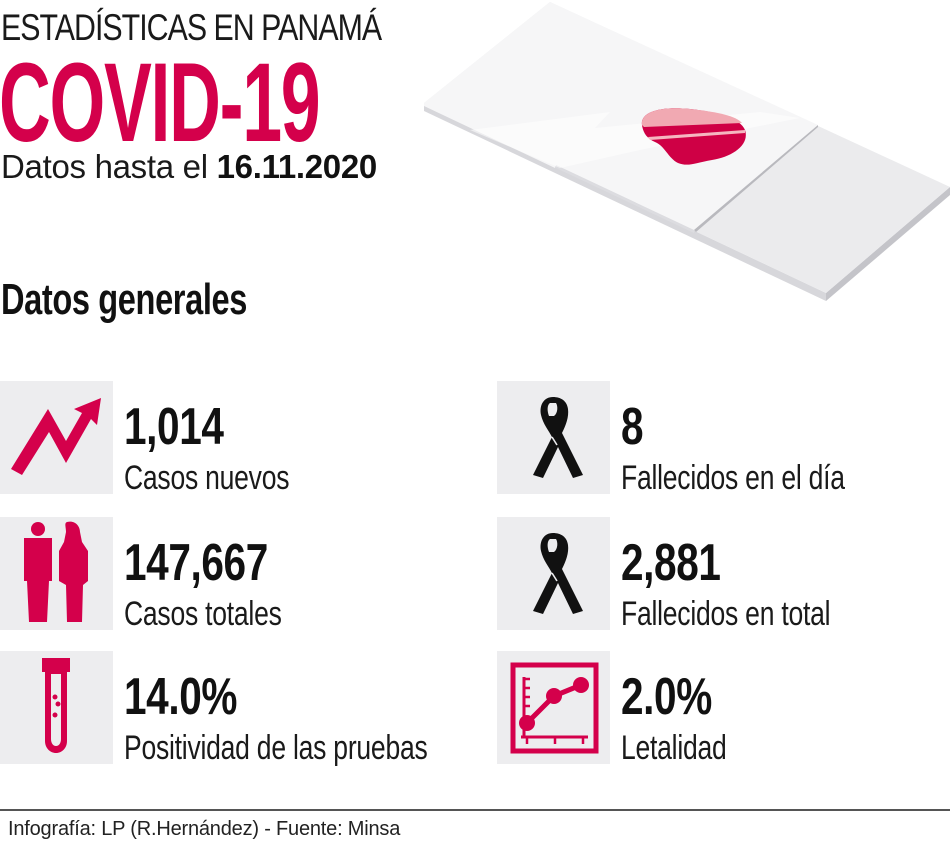 This screenshot has width=950, height=841. I want to click on date-prefix: Datos hasta el, so click(109, 166).